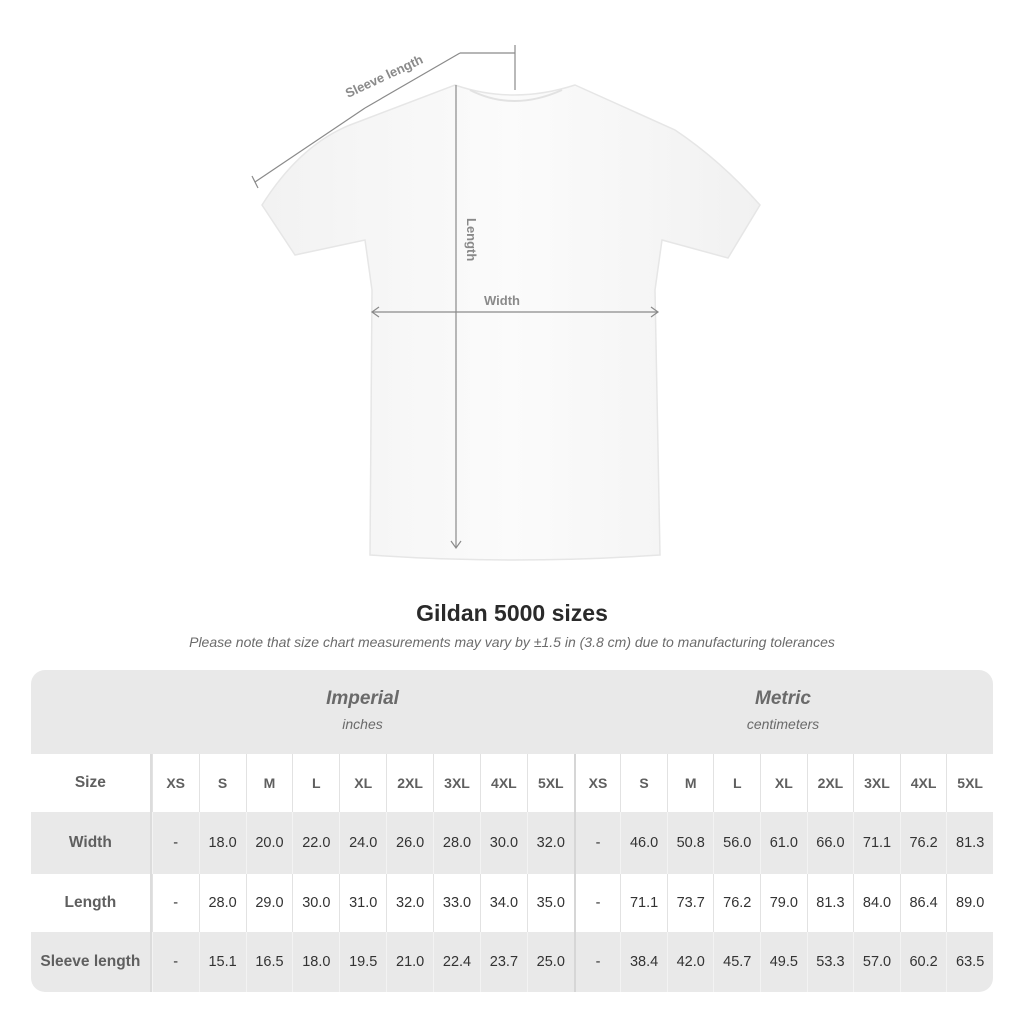  Describe the element at coordinates (409, 962) in the screenshot. I see `imperial-value-cell: 21.0` at that location.